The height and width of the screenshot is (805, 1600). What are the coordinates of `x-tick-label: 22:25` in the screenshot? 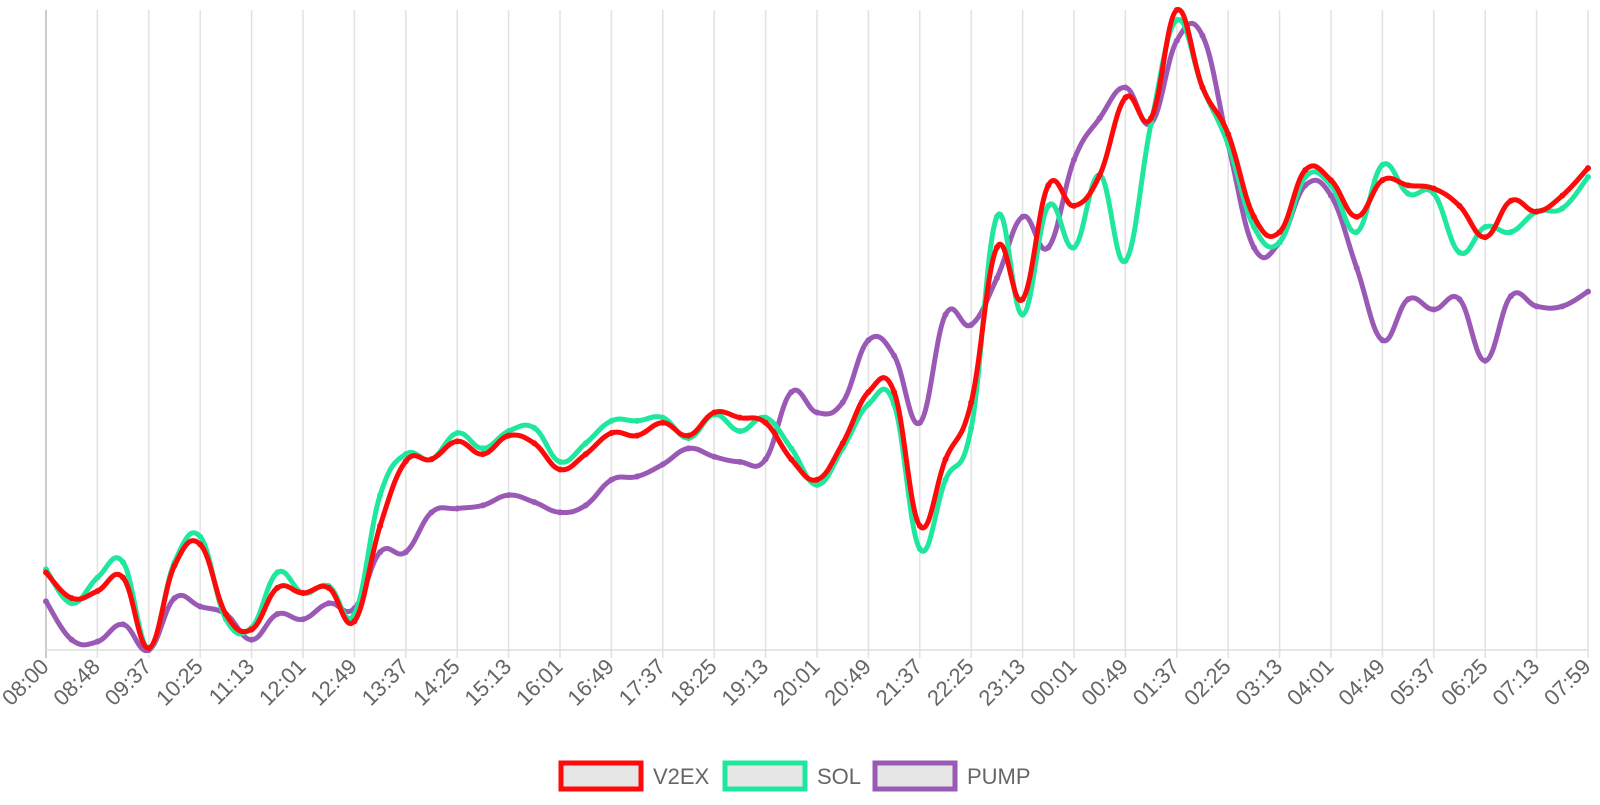 It's located at (950, 682).